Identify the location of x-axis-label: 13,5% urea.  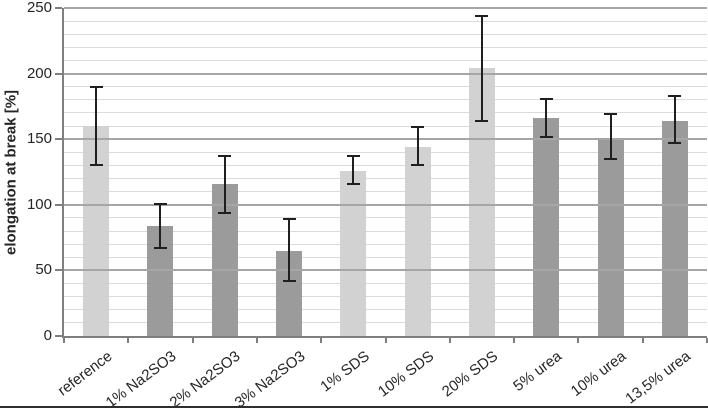
(658, 377).